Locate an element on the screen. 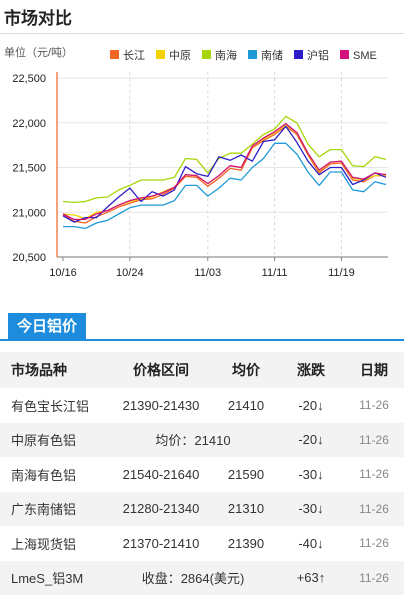 This screenshot has width=404, height=595. price-change: +63↑ is located at coordinates (311, 578).